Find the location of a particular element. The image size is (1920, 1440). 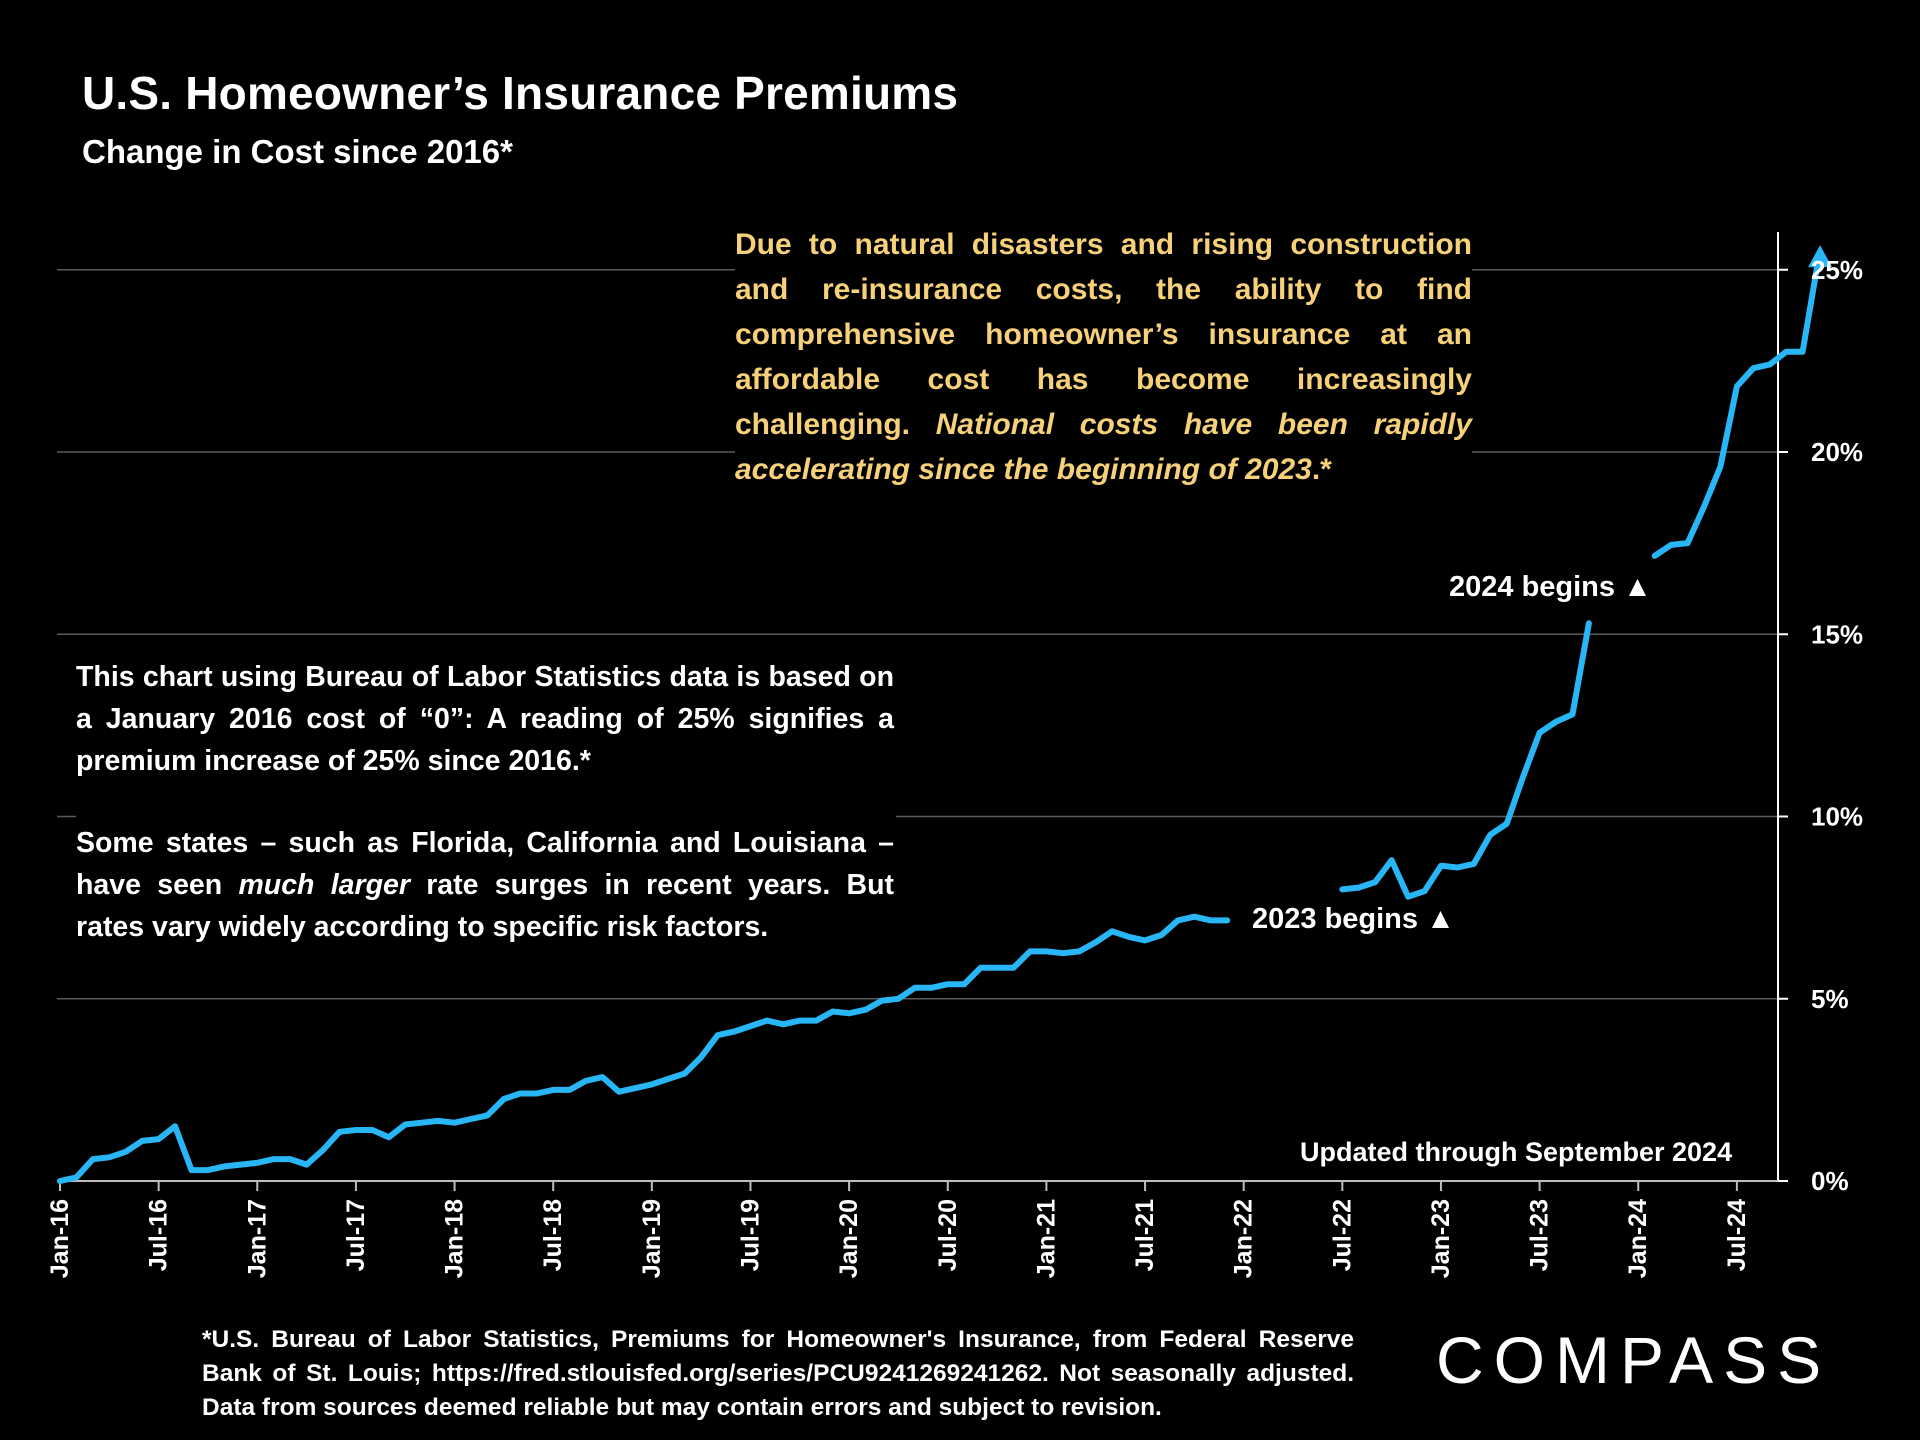

x-tick-label: Jul-19 is located at coordinates (750, 1235).